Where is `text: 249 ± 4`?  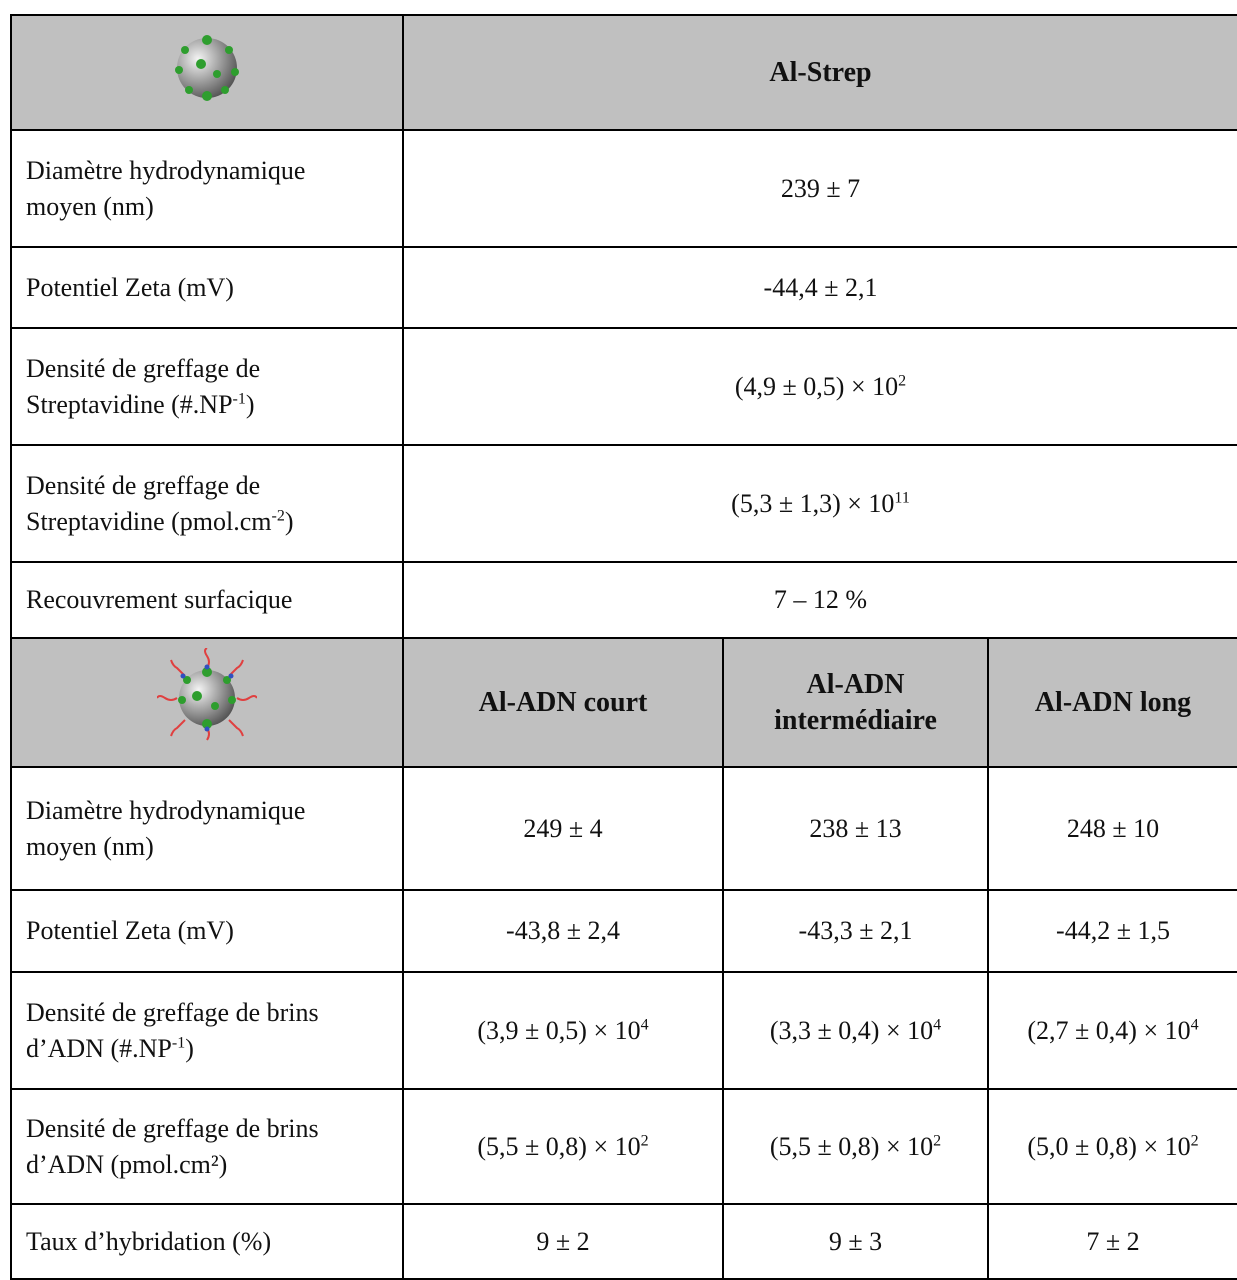 text: 249 ± 4 is located at coordinates (563, 828).